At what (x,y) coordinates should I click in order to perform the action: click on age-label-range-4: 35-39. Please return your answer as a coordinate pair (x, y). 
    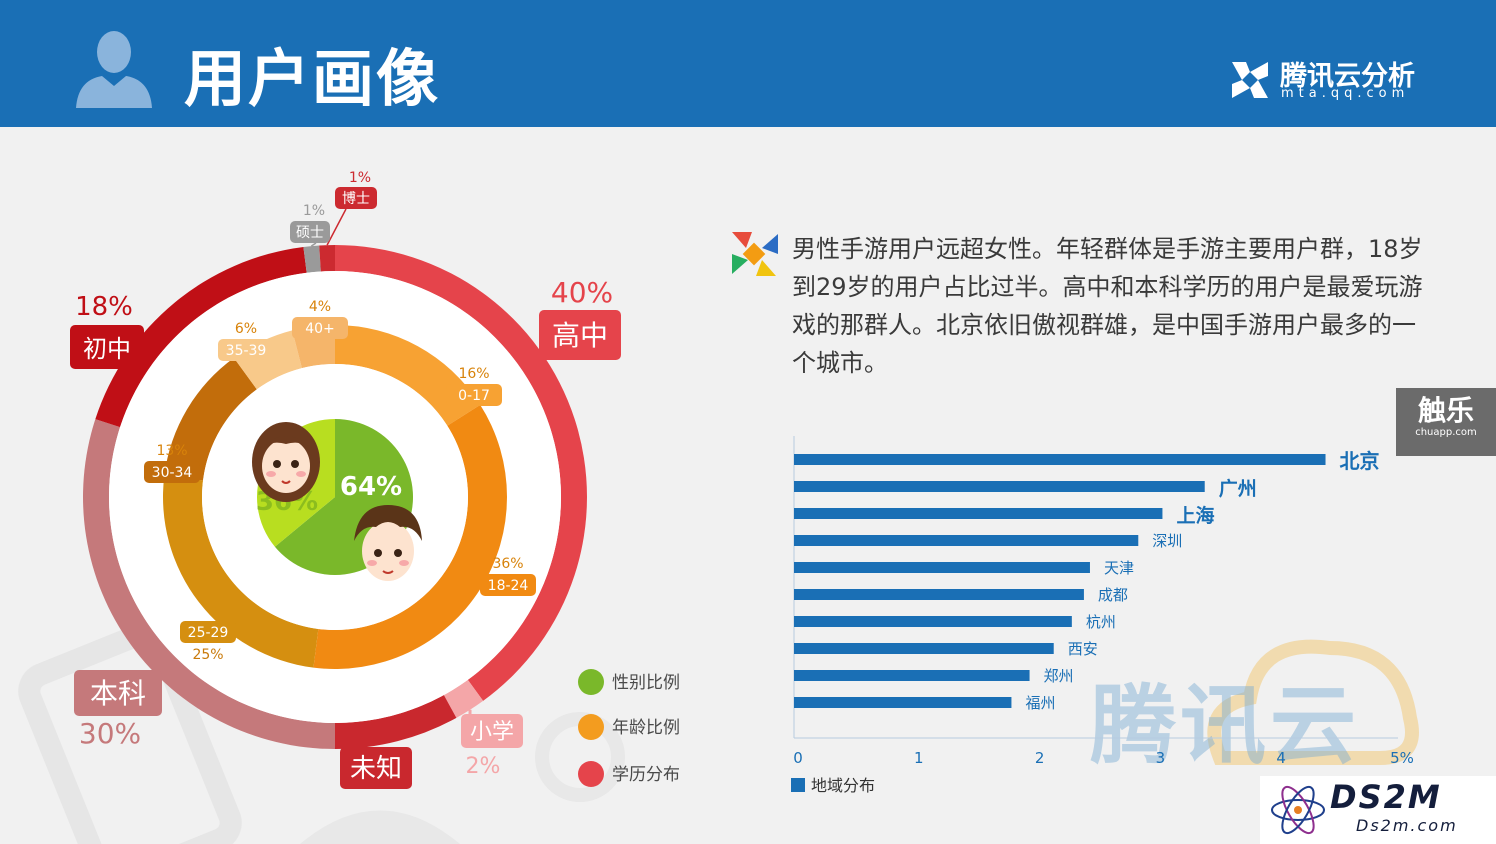
    Looking at the image, I should click on (246, 351).